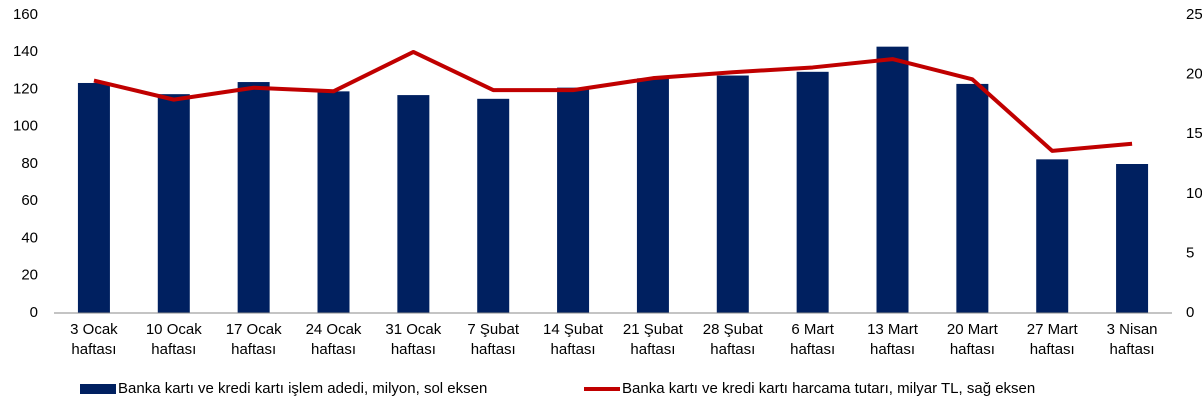 This screenshot has height=406, width=1202. What do you see at coordinates (29, 163) in the screenshot?
I see `y-tick-label: 80` at bounding box center [29, 163].